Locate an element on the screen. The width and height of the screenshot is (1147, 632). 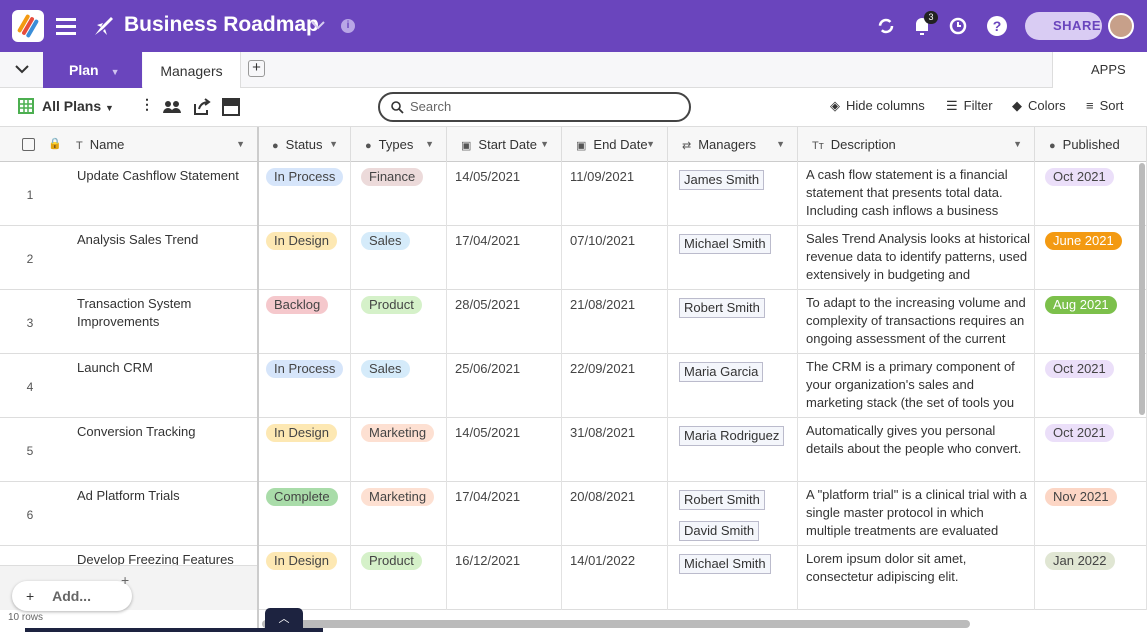
people-icon is located at coordinates (172, 107).